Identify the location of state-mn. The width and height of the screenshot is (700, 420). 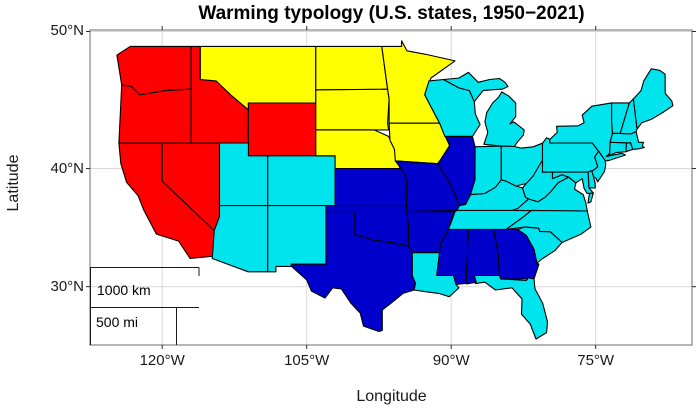
(418, 82).